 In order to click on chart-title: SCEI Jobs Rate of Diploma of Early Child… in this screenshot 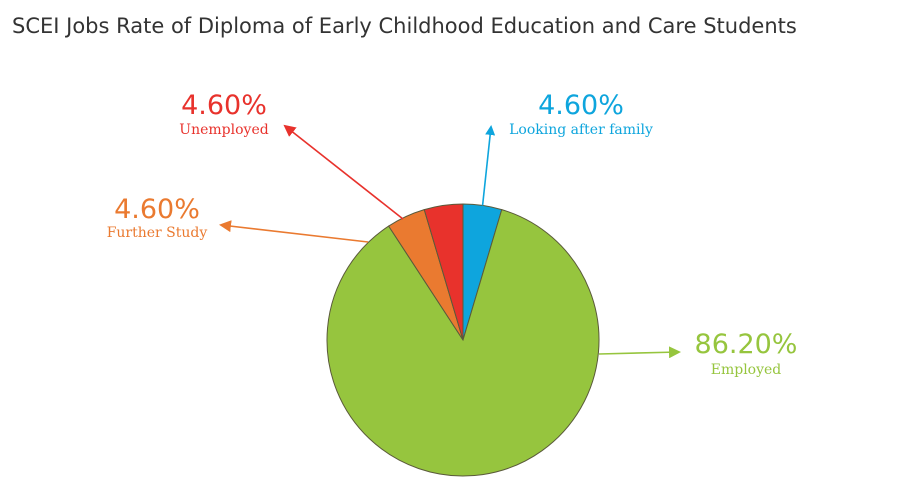, I will do `click(404, 26)`.